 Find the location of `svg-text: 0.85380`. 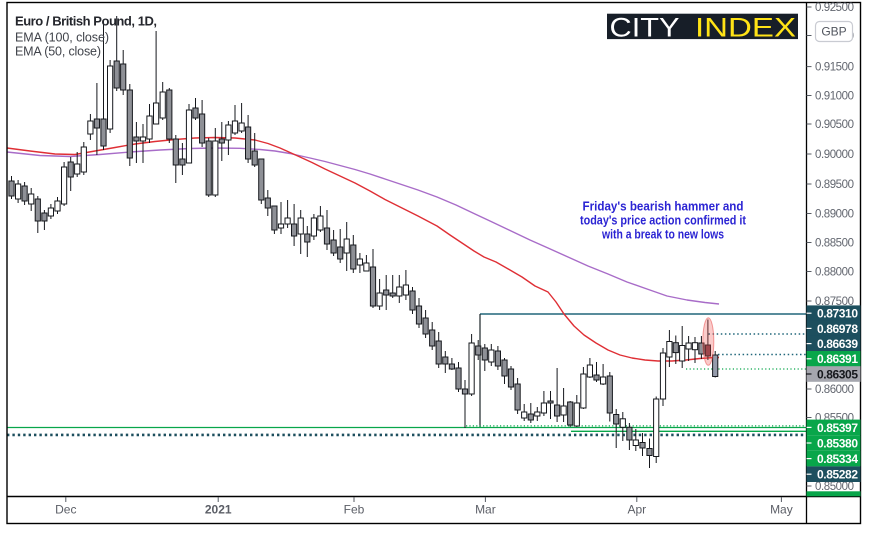

svg-text: 0.85380 is located at coordinates (837, 443).